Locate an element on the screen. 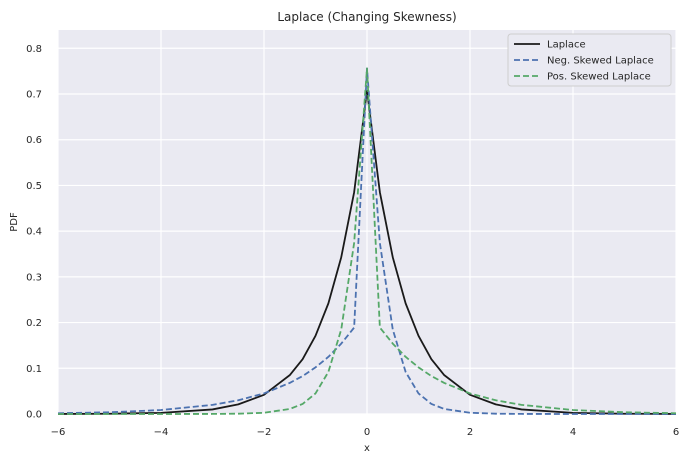 The height and width of the screenshot is (463, 690). x-tick-label: −4 is located at coordinates (161, 432).